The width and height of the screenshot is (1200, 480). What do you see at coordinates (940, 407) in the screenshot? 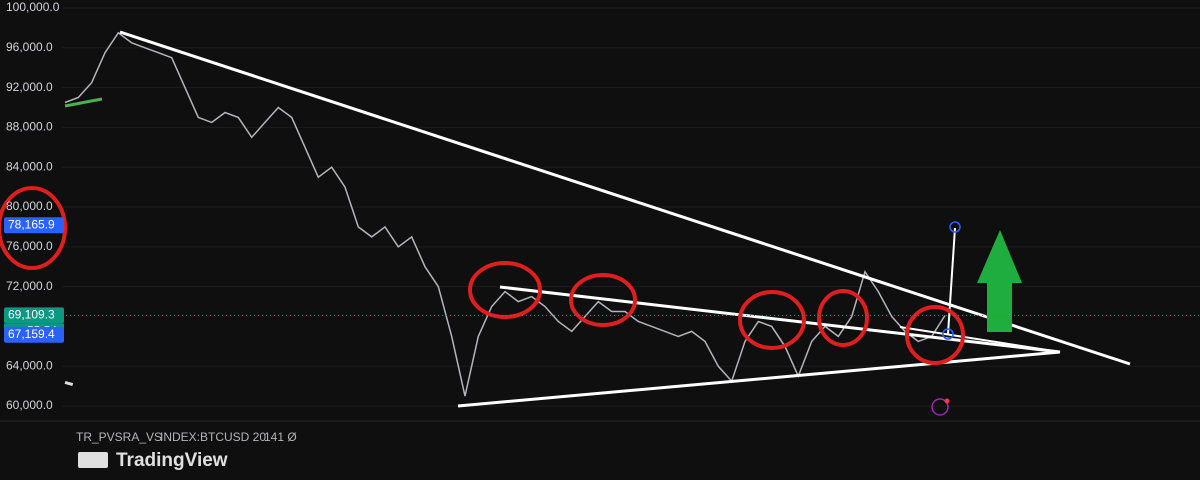
I see `alert-icon` at bounding box center [940, 407].